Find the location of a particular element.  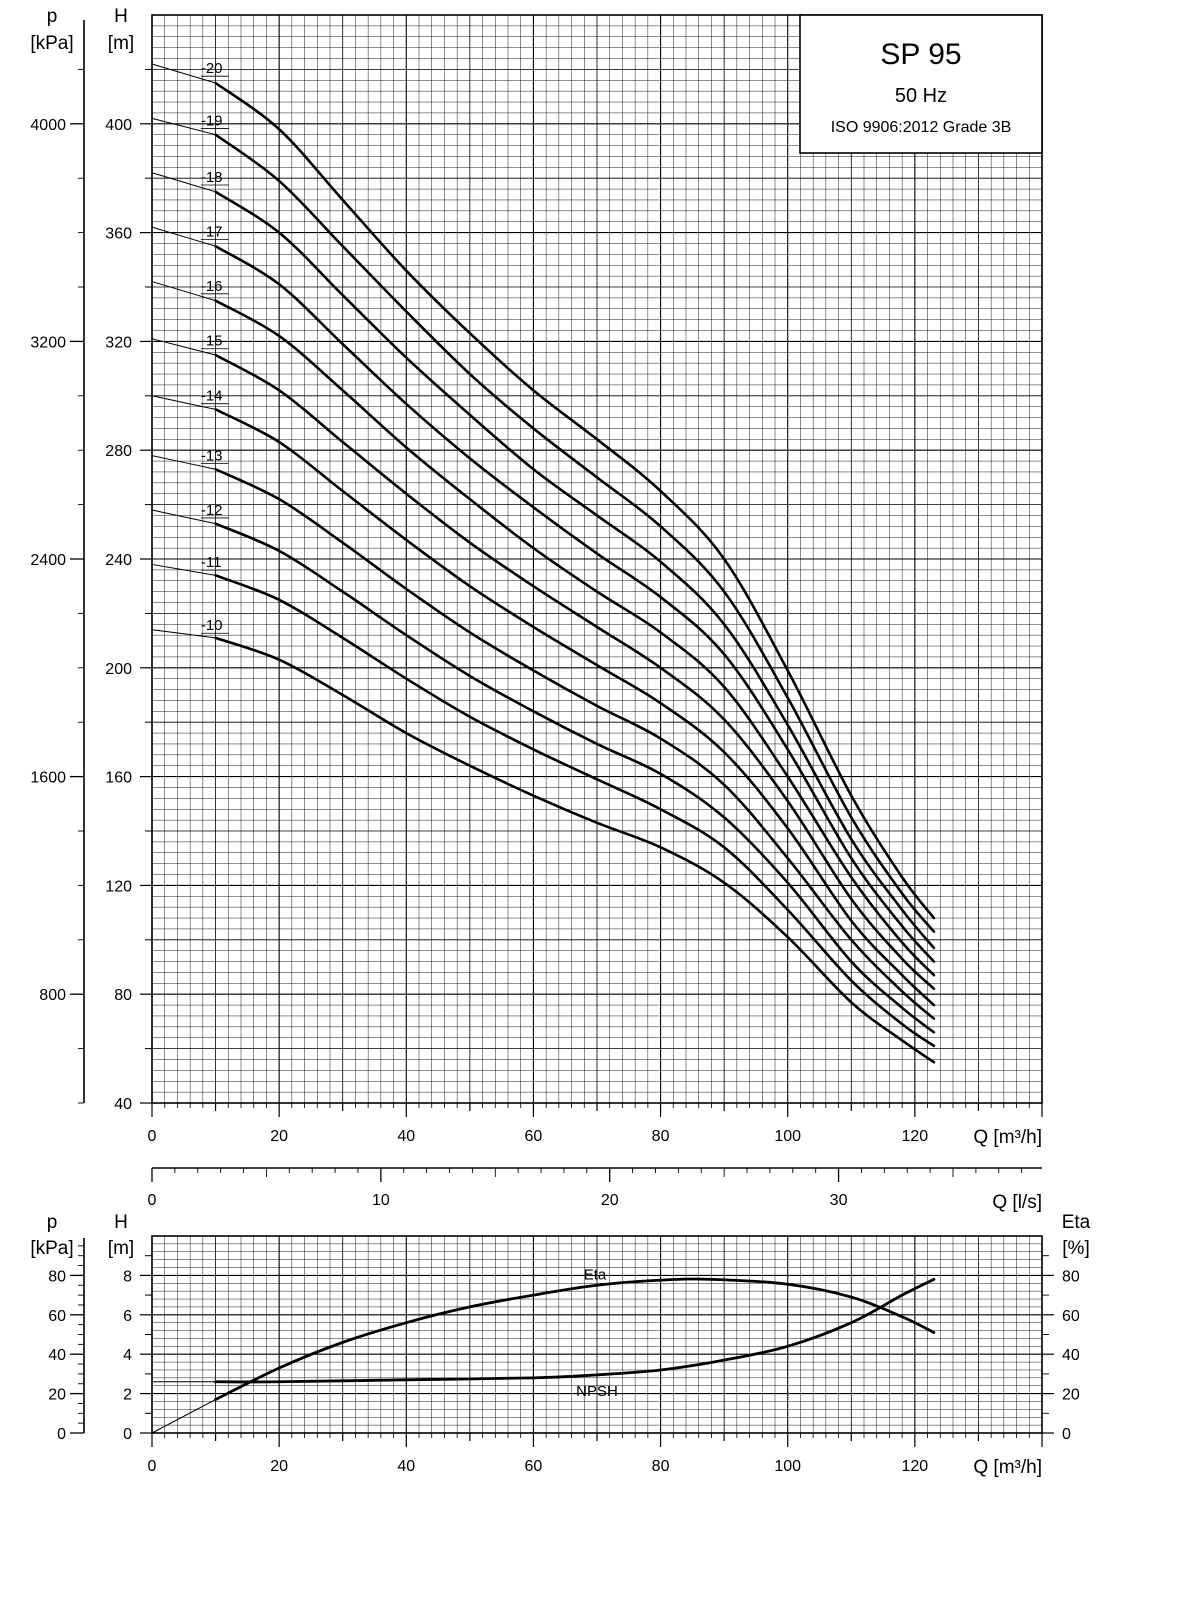

npsh-axis-tick-label: 8 is located at coordinates (127, 1276).